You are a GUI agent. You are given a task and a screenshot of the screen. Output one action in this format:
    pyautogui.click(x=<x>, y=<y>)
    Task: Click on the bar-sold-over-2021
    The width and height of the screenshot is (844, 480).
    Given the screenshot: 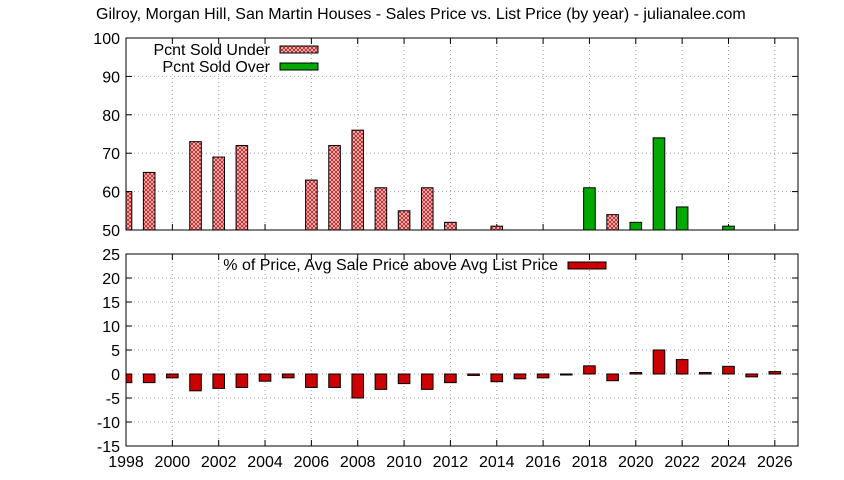 What is the action you would take?
    pyautogui.click(x=659, y=184)
    